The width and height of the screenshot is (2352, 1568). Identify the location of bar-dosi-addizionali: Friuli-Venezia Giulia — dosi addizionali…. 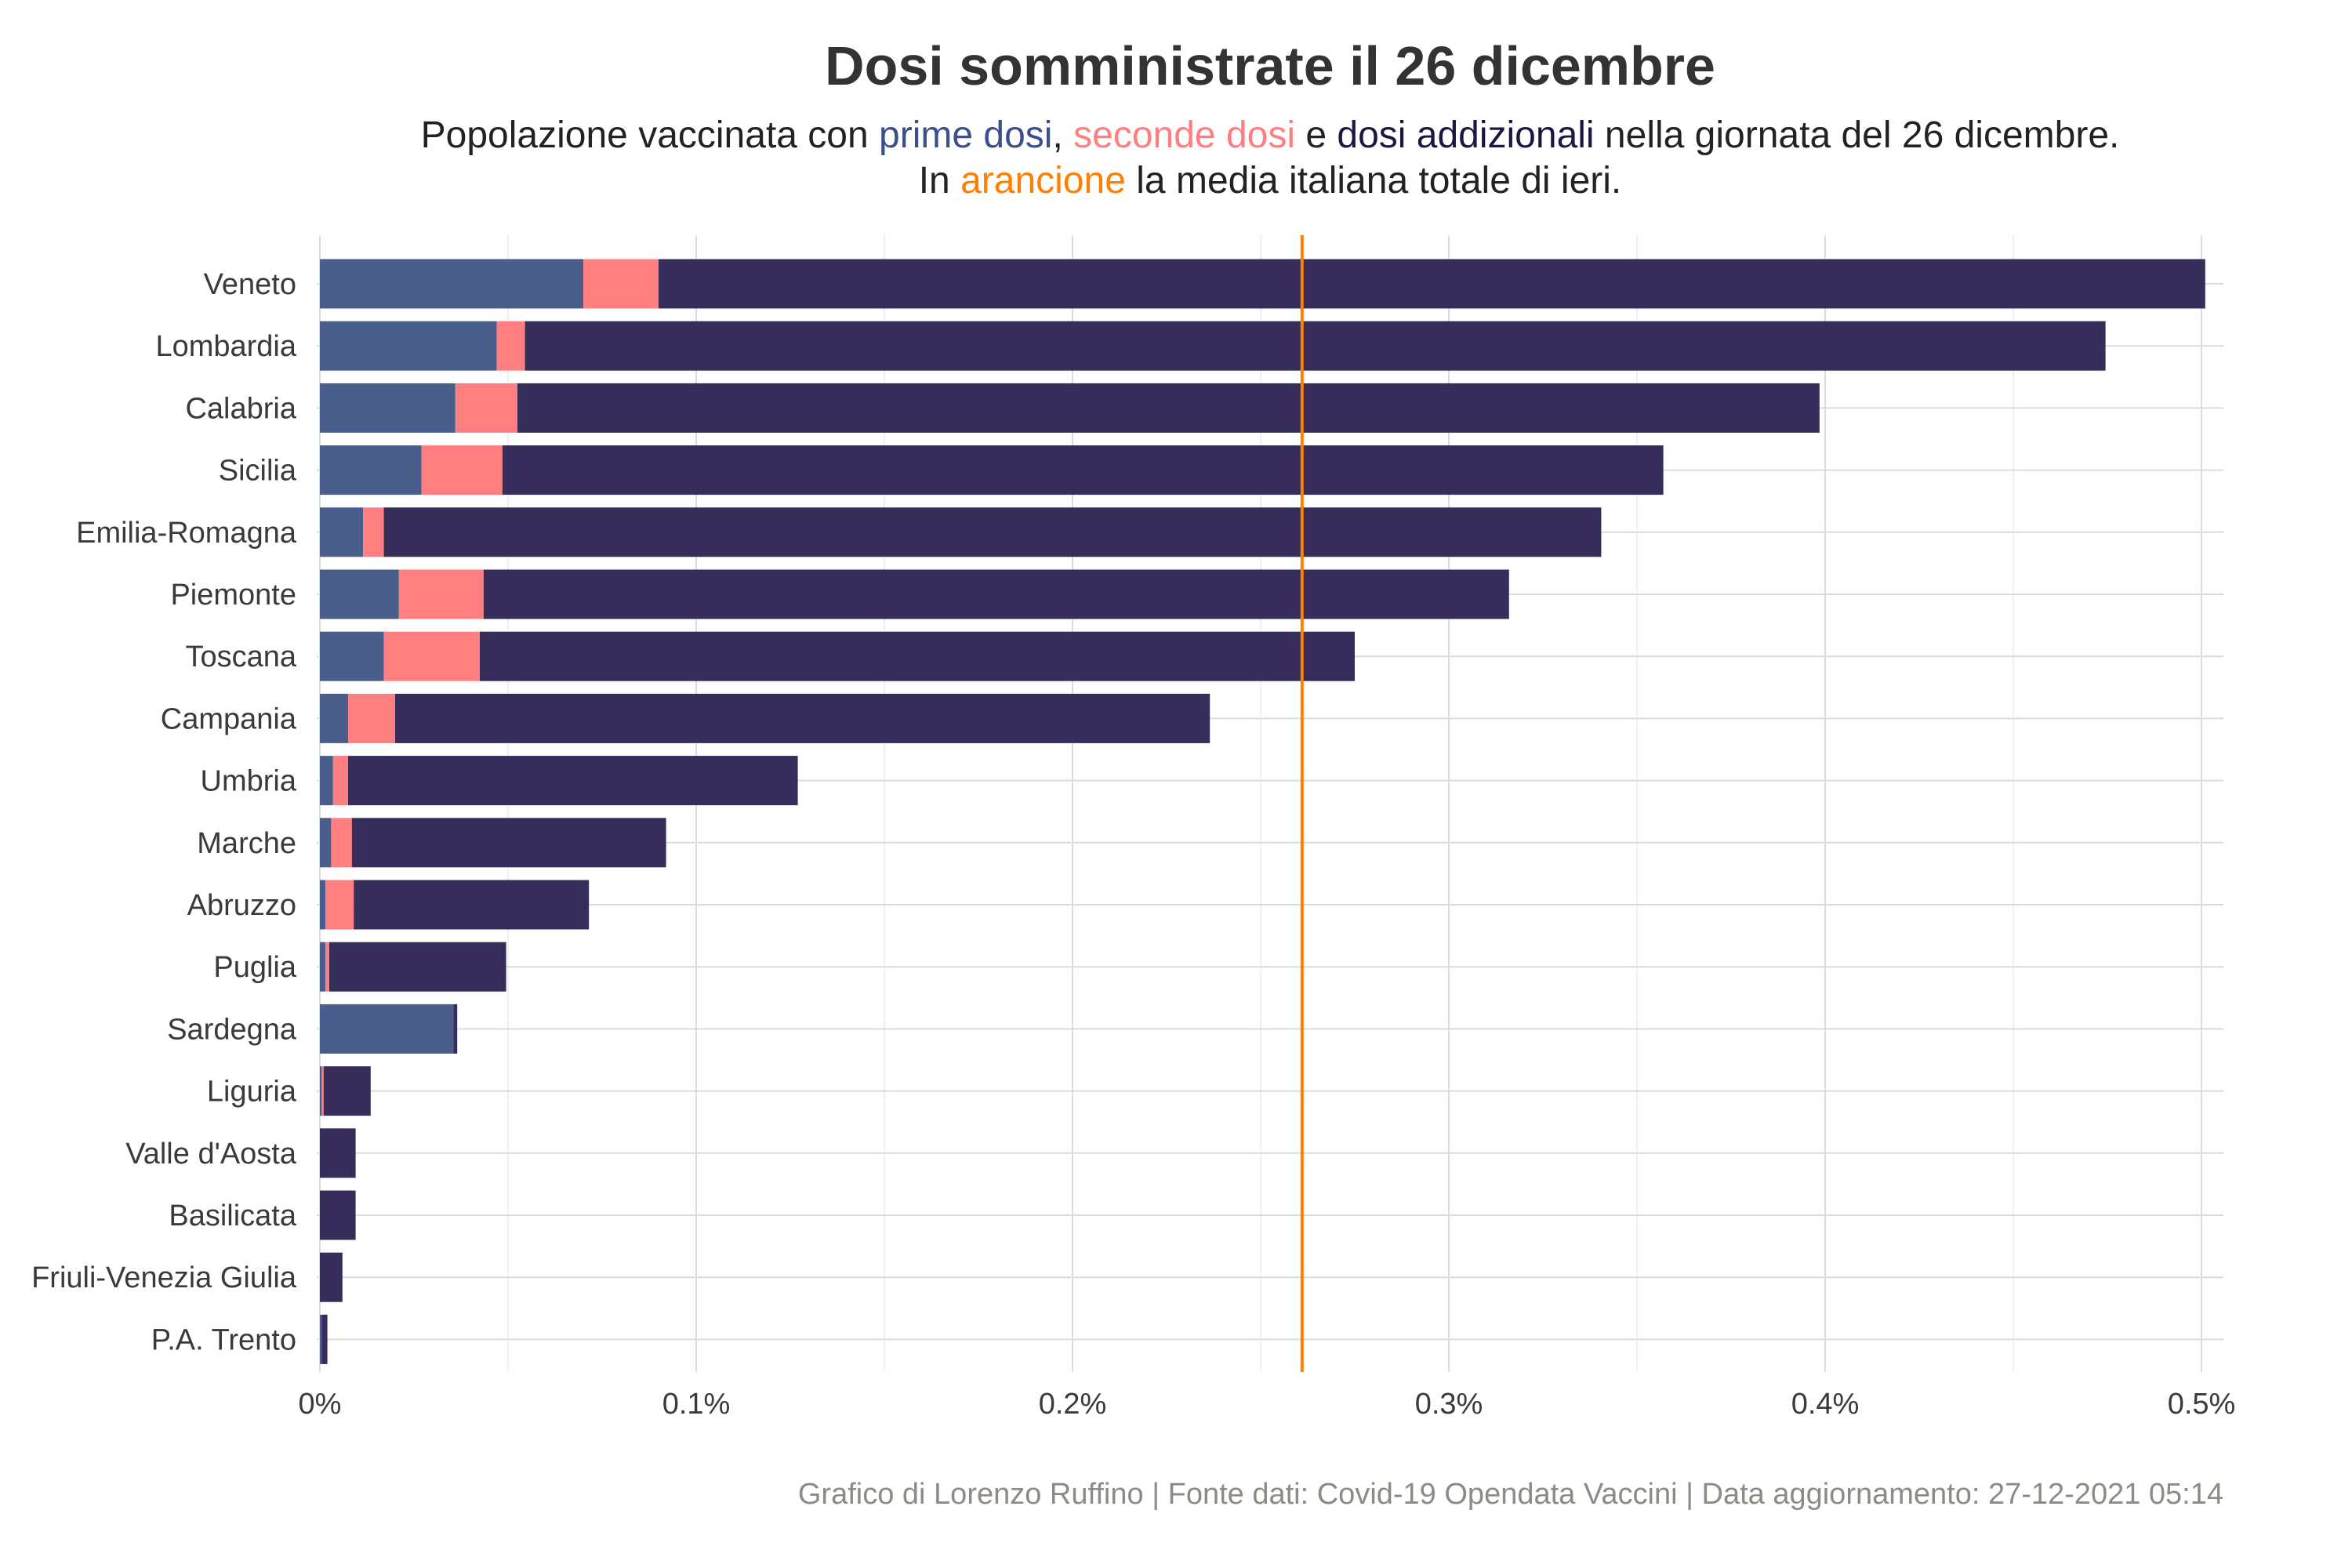
(331, 1277).